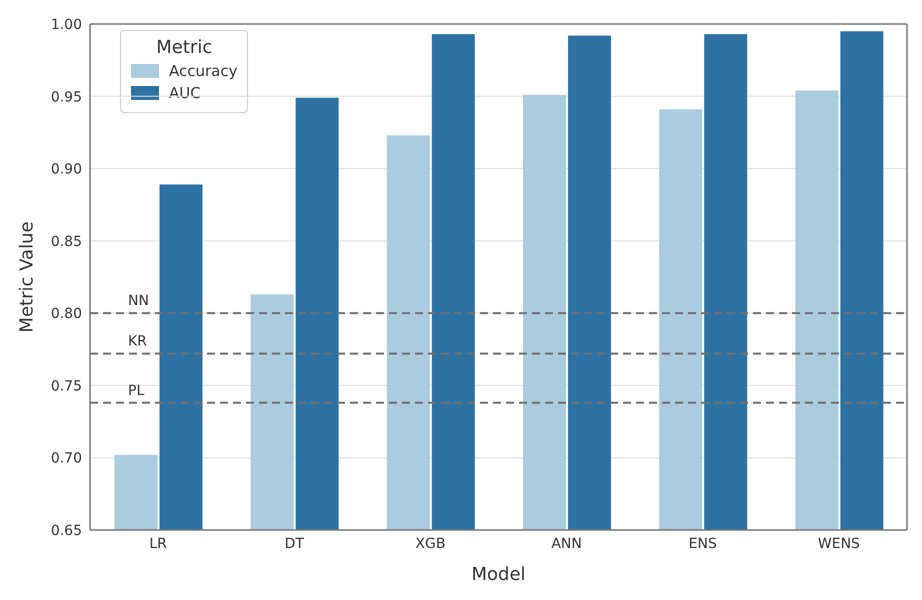 This screenshot has width=922, height=600. I want to click on legend-label: AUC, so click(185, 93).